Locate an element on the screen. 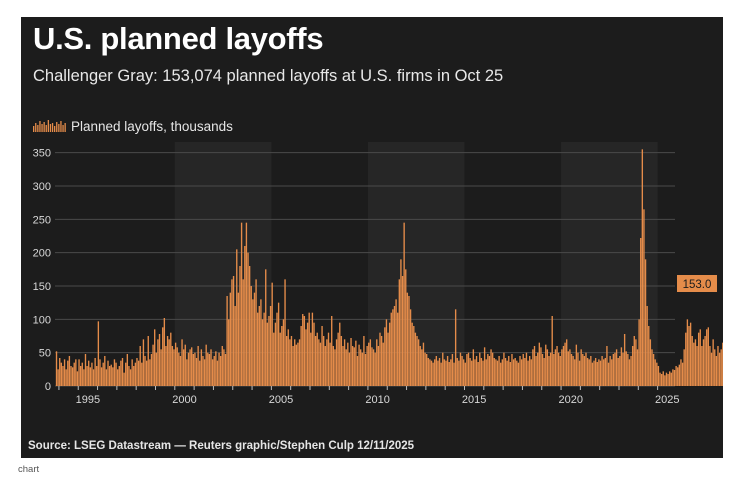  last-value-label: 153.0 is located at coordinates (697, 285).